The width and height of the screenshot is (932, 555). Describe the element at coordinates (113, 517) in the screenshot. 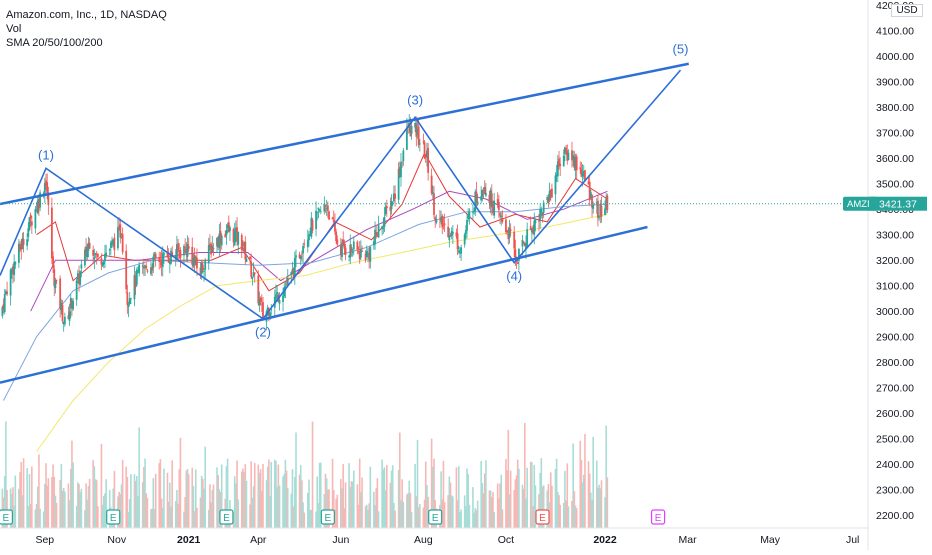

I see `earnings-marker` at that location.